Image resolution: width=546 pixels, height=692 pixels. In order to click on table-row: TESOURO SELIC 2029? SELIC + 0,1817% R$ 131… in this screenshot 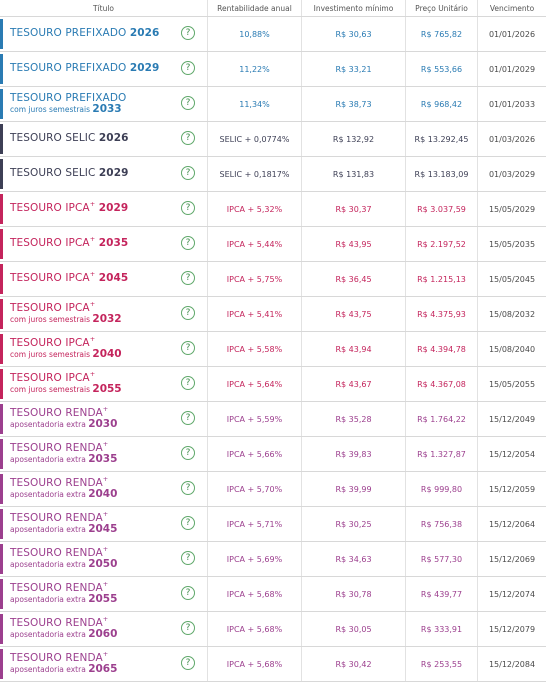, I will do `click(273, 174)`.